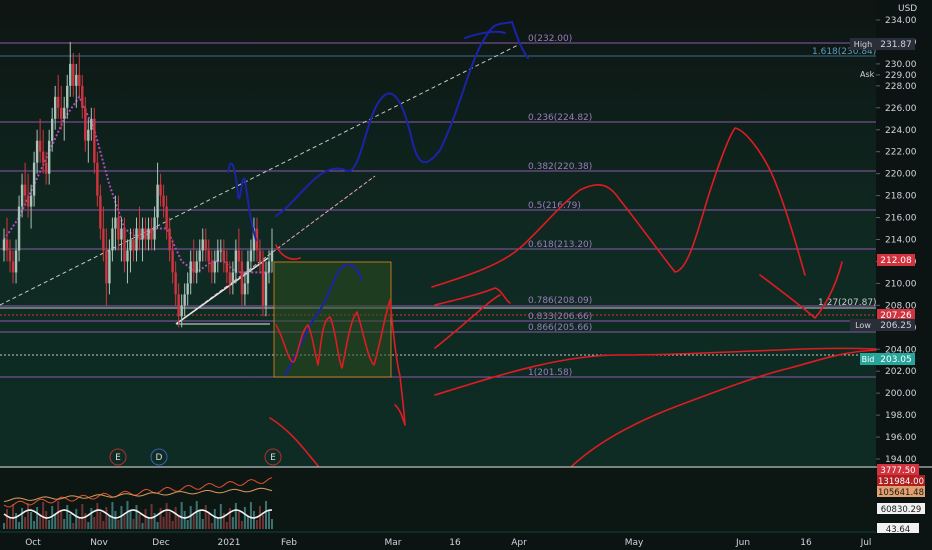  What do you see at coordinates (33, 543) in the screenshot?
I see `time-tick-label: Oct` at bounding box center [33, 543].